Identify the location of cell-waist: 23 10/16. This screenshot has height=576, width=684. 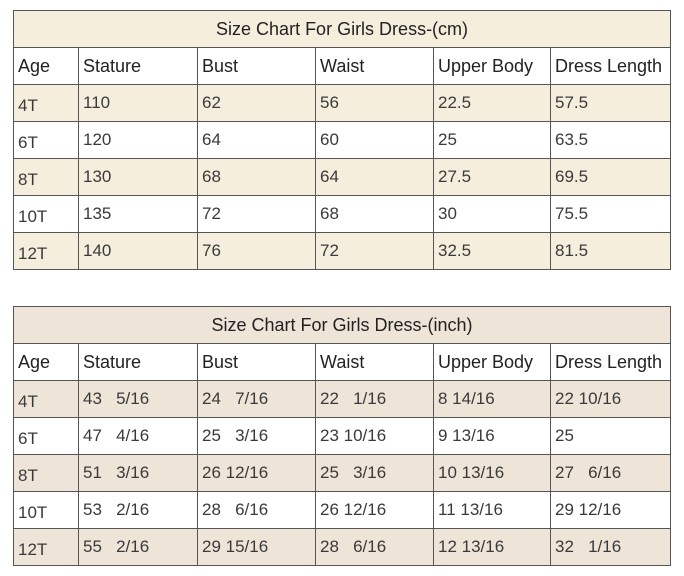
(374, 436).